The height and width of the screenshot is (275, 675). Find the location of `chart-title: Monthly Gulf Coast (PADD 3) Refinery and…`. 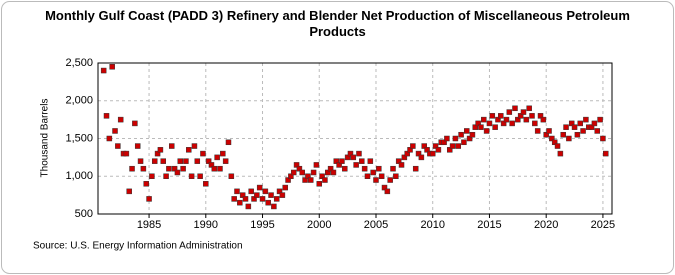

chart-title: Monthly Gulf Coast (PADD 3) Refinery and… is located at coordinates (337, 23).